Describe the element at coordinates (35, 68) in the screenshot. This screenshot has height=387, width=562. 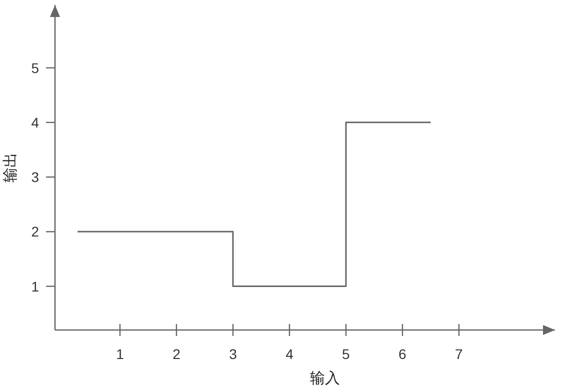
I see `y-tick-label: 5` at that location.